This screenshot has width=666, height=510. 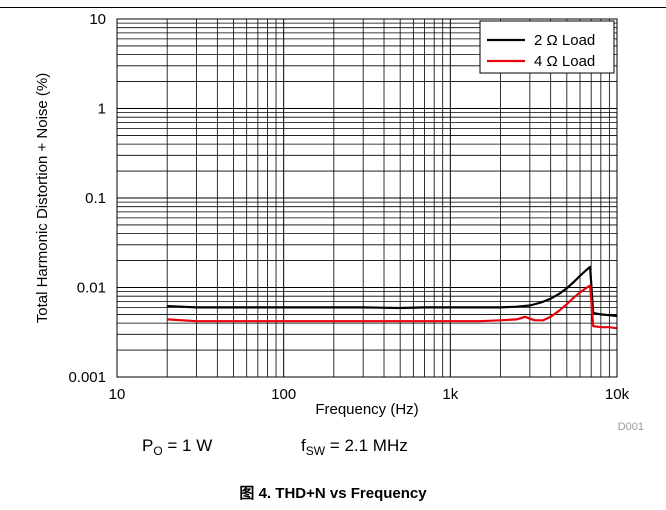 I want to click on top-rule, so click(x=333, y=7).